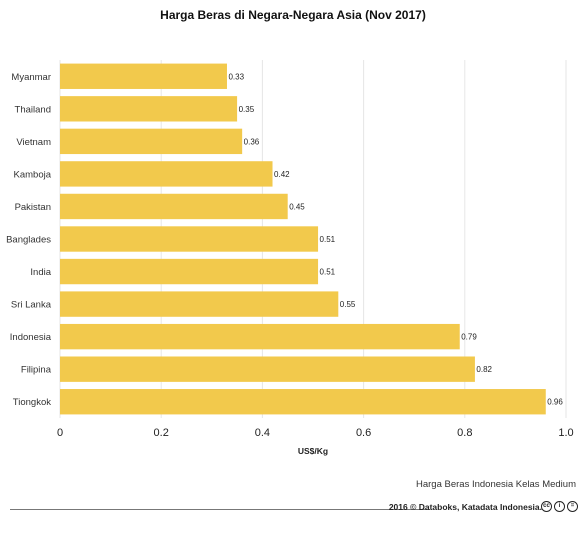 The width and height of the screenshot is (586, 533). I want to click on by-icon: i, so click(559, 506).